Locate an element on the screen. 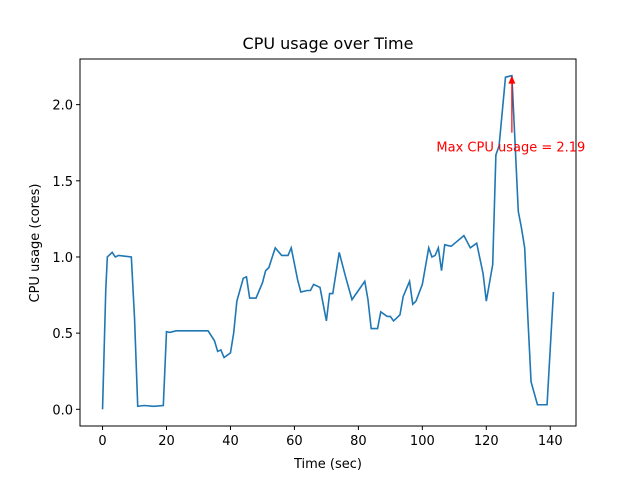 The width and height of the screenshot is (640, 480). x-tick-label: 80 is located at coordinates (358, 441).